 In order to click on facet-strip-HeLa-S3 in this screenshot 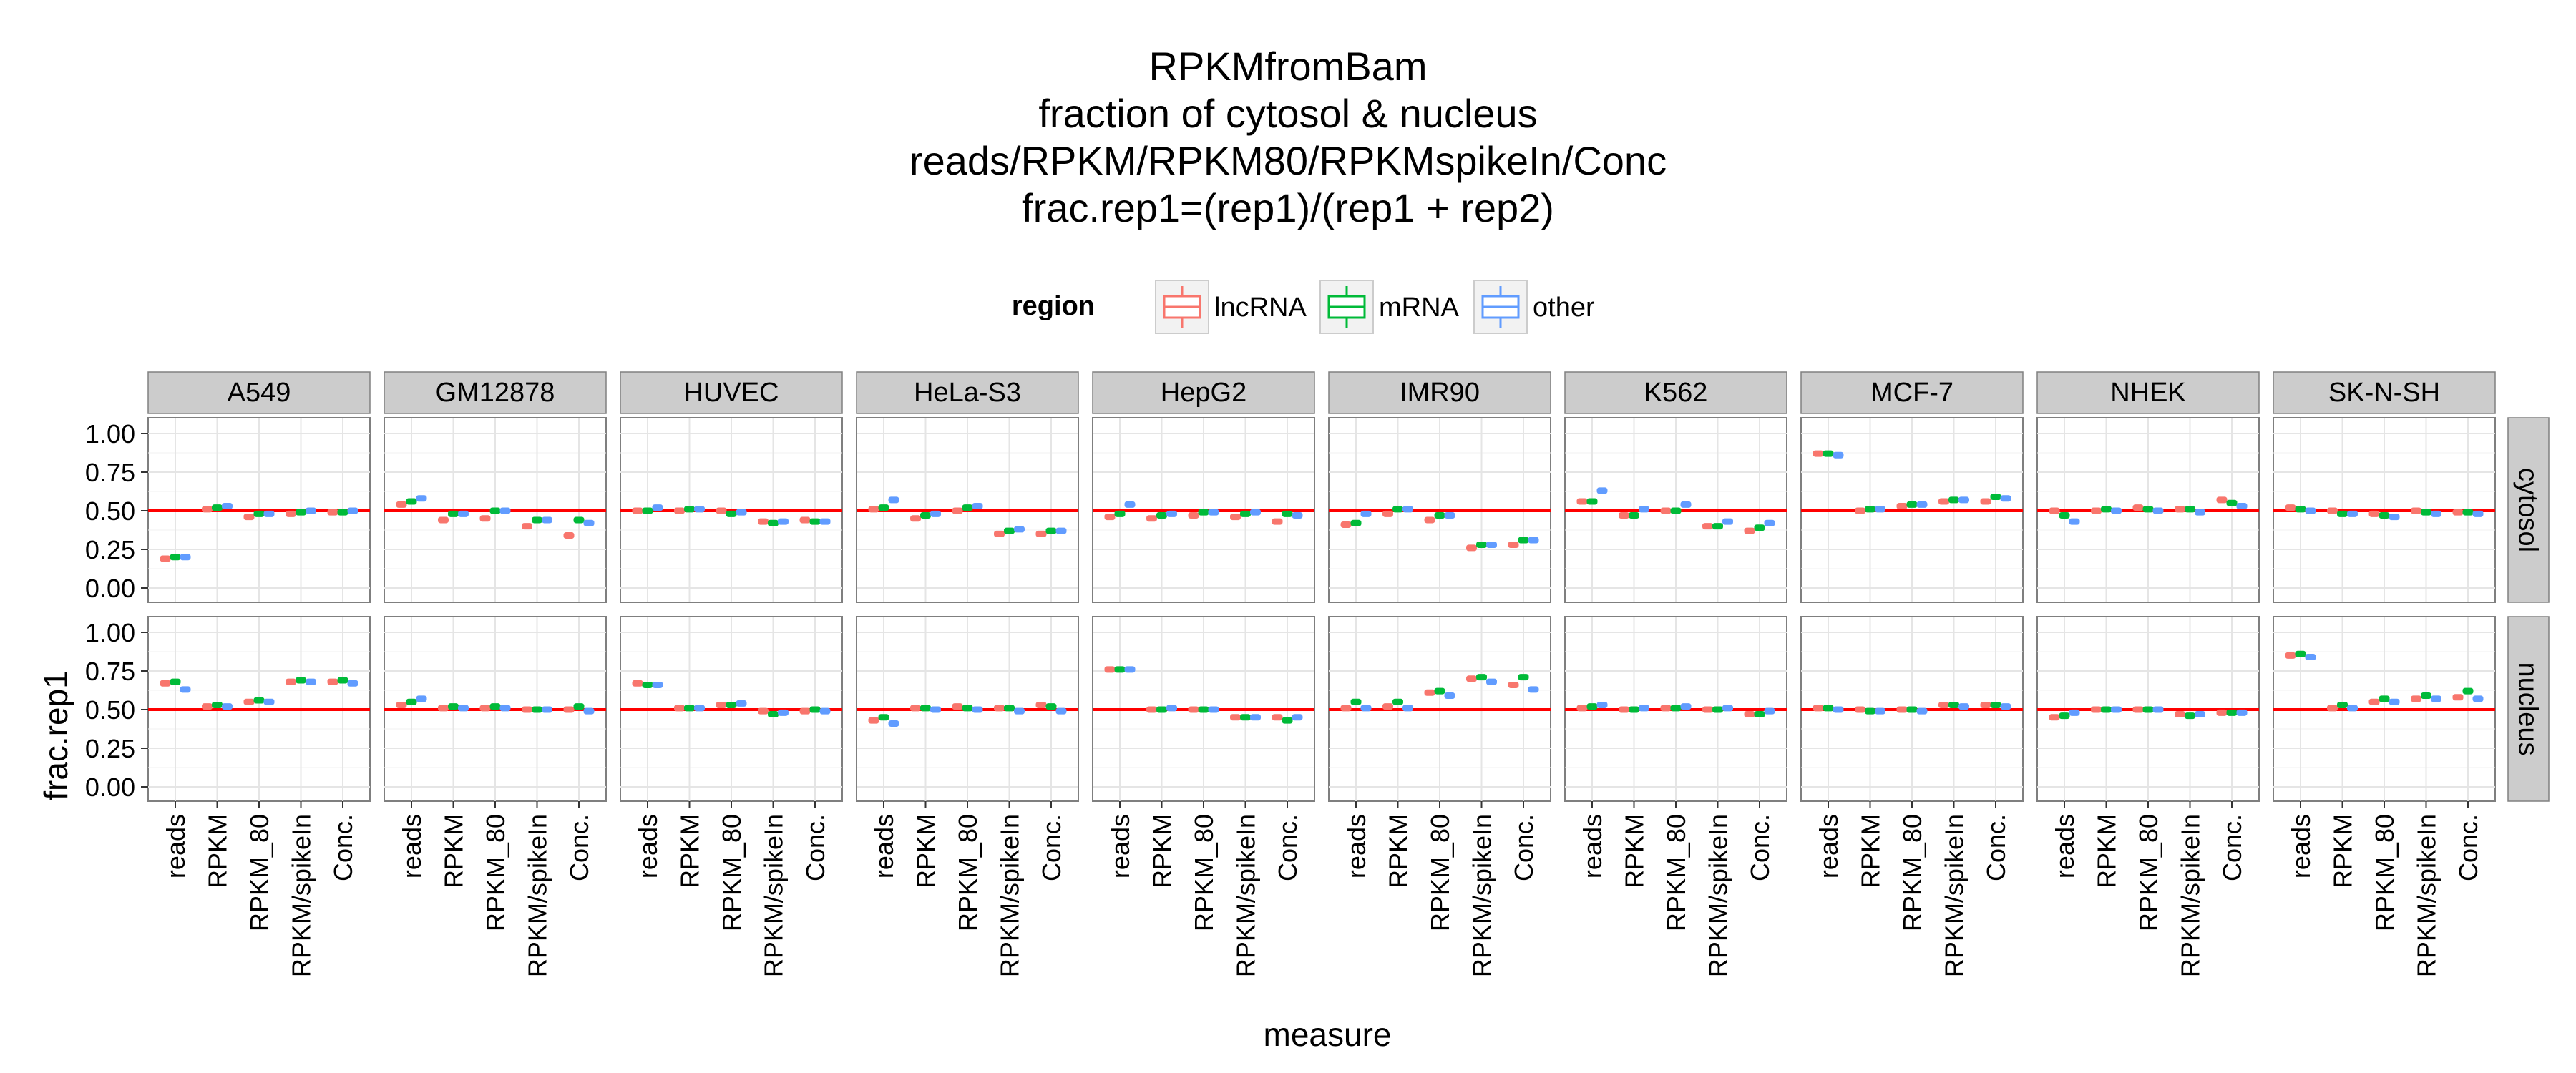, I will do `click(967, 392)`.